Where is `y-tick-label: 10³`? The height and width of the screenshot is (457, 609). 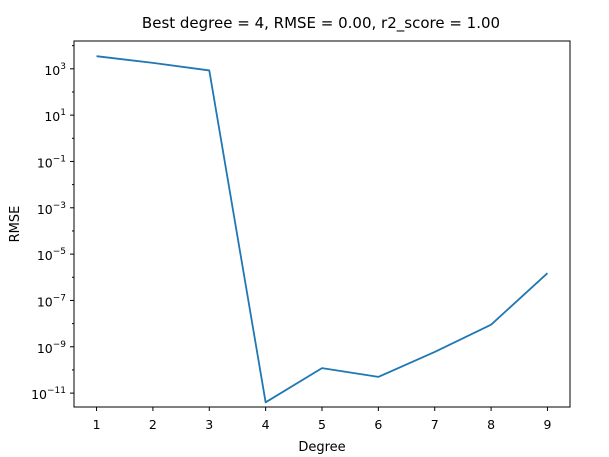 y-tick-label: 10³ is located at coordinates (55, 70).